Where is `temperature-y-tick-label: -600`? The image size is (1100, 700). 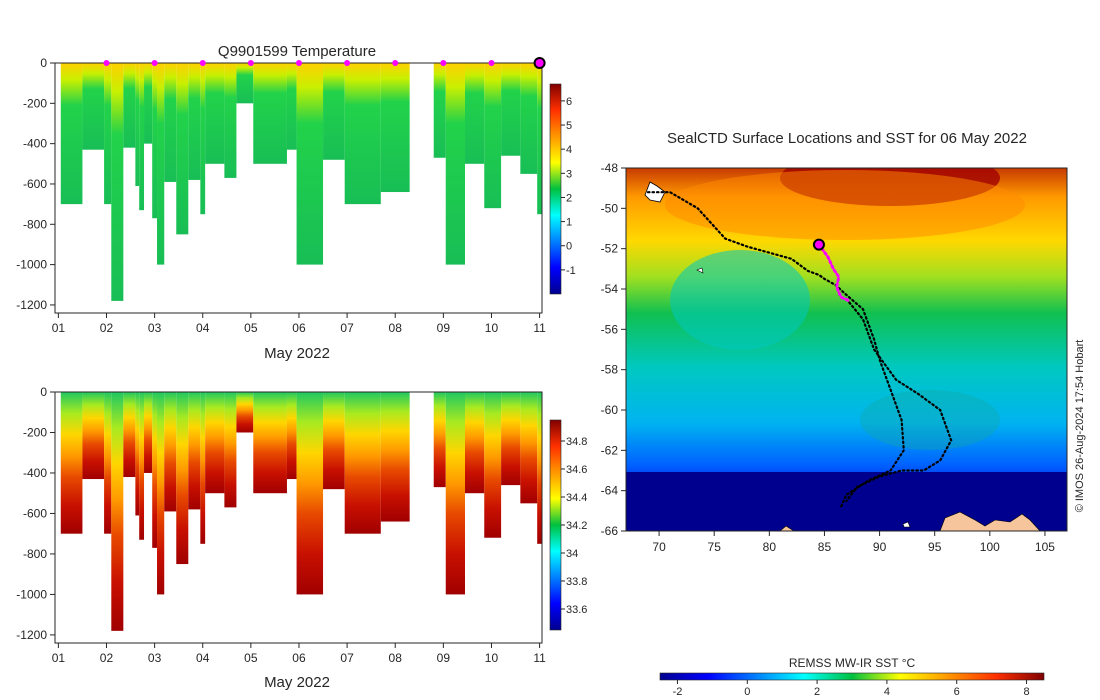
temperature-y-tick-label: -600 is located at coordinates (35, 184).